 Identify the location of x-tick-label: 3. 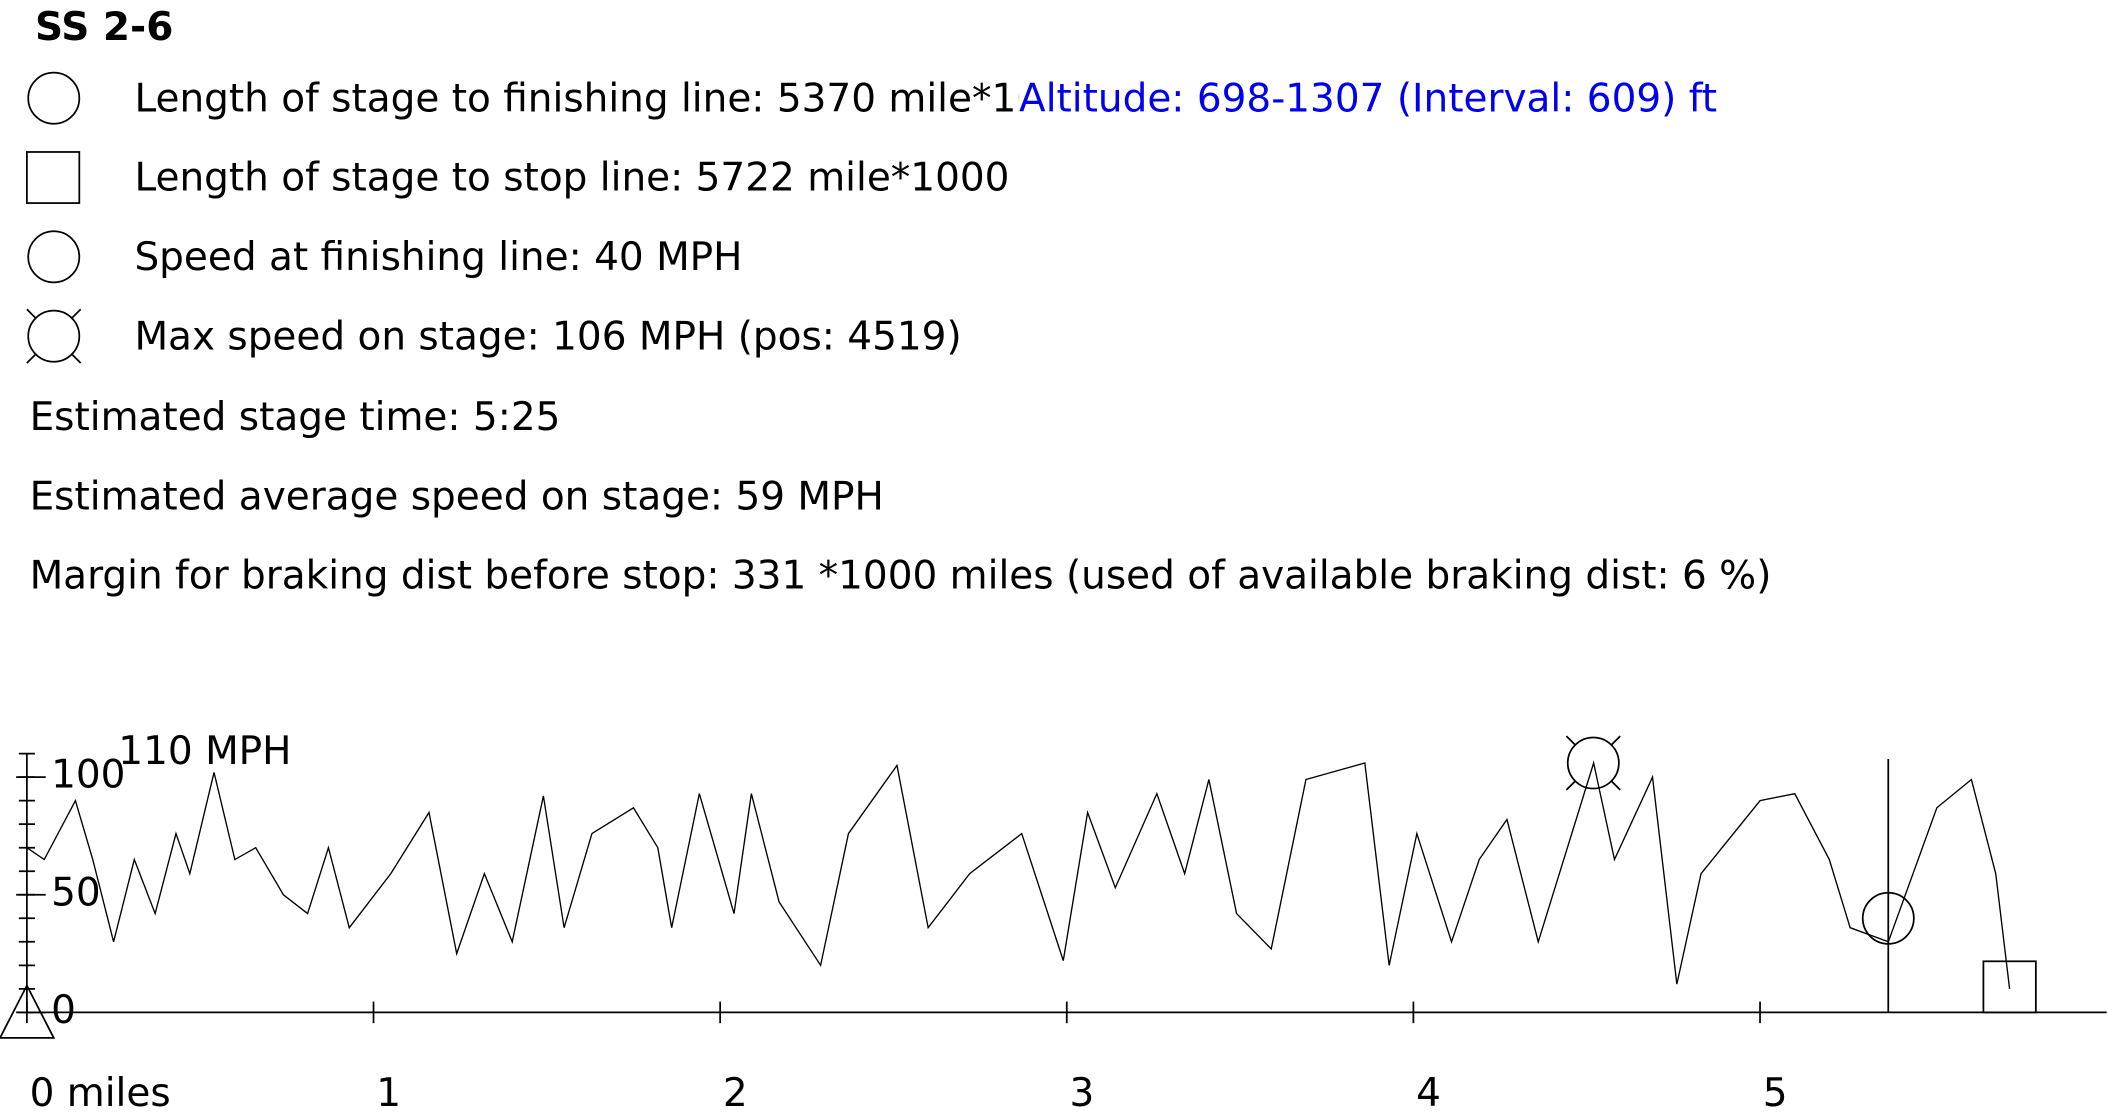
(1081, 1093).